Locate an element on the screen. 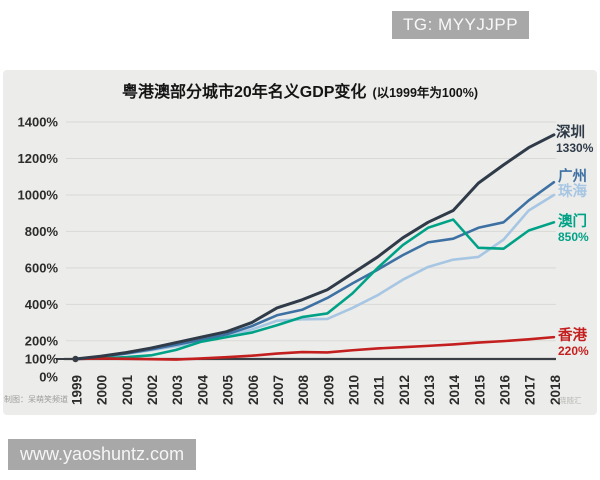 This screenshot has width=600, height=480. chart-title-row: 粤港澳部分城市20年名义GDP变化 (以1999年为100%) is located at coordinates (300, 90).